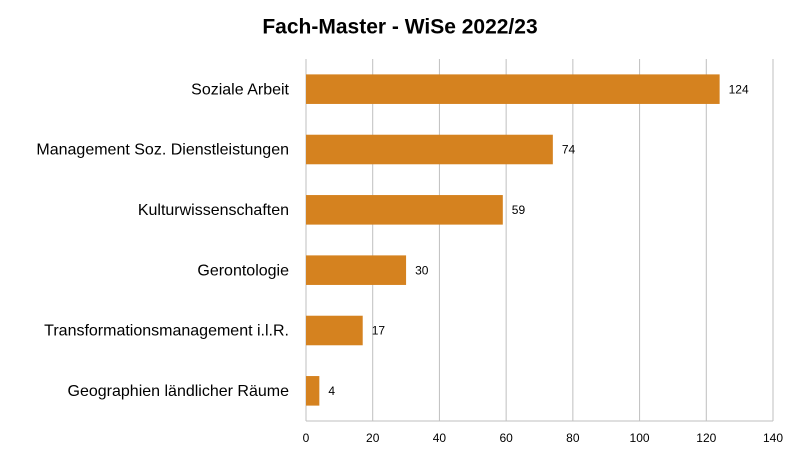 The image size is (800, 457). I want to click on y-tick-label: Kulturwissenschaften, so click(213, 210).